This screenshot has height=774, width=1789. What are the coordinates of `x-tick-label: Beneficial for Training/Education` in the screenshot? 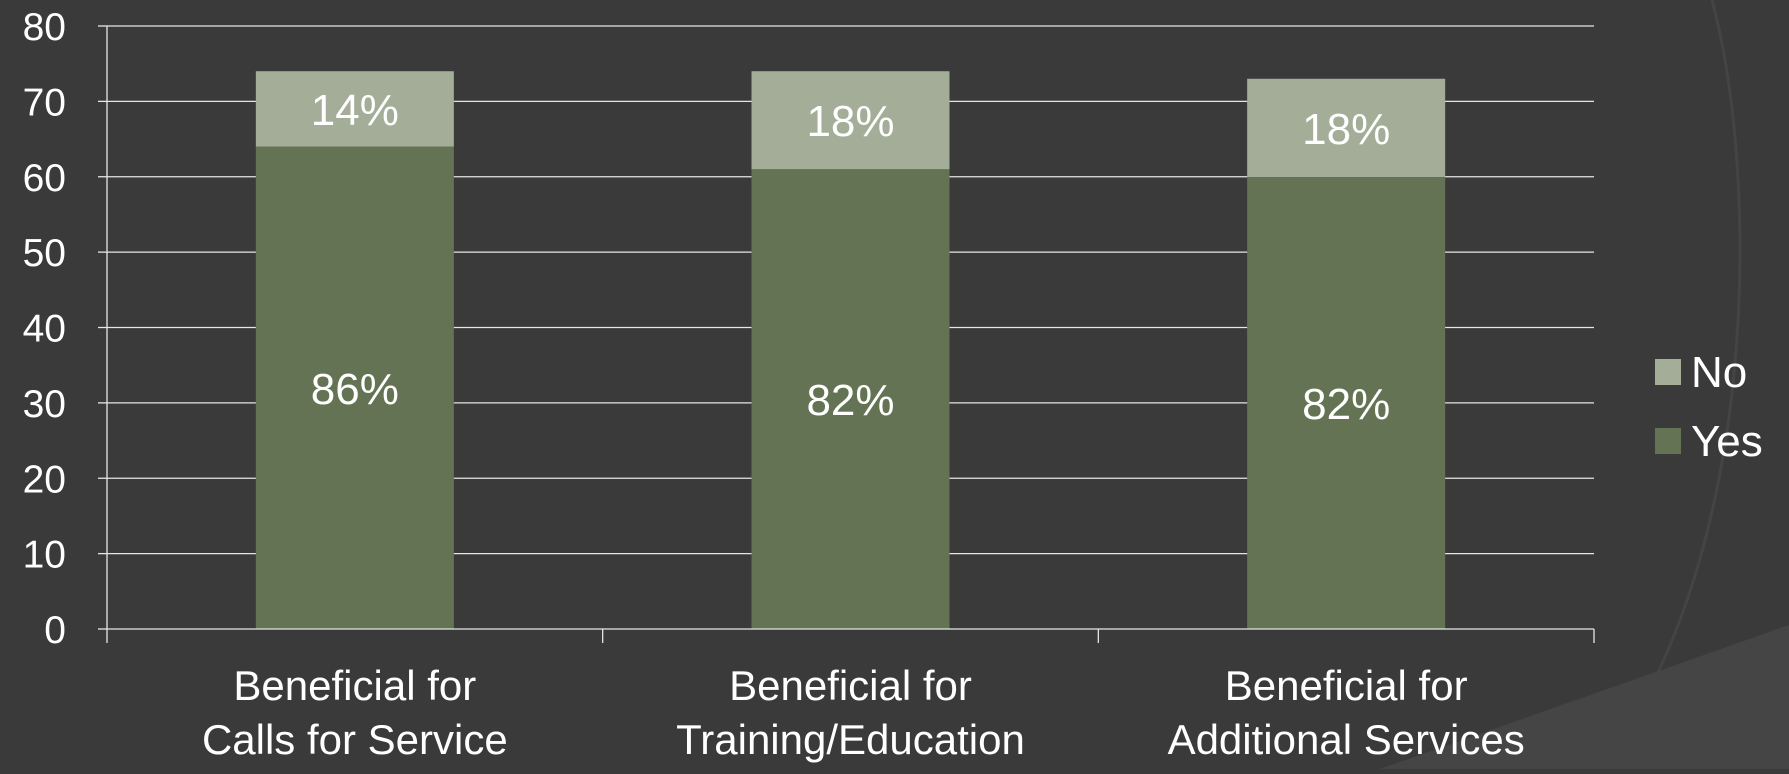 It's located at (850, 712).